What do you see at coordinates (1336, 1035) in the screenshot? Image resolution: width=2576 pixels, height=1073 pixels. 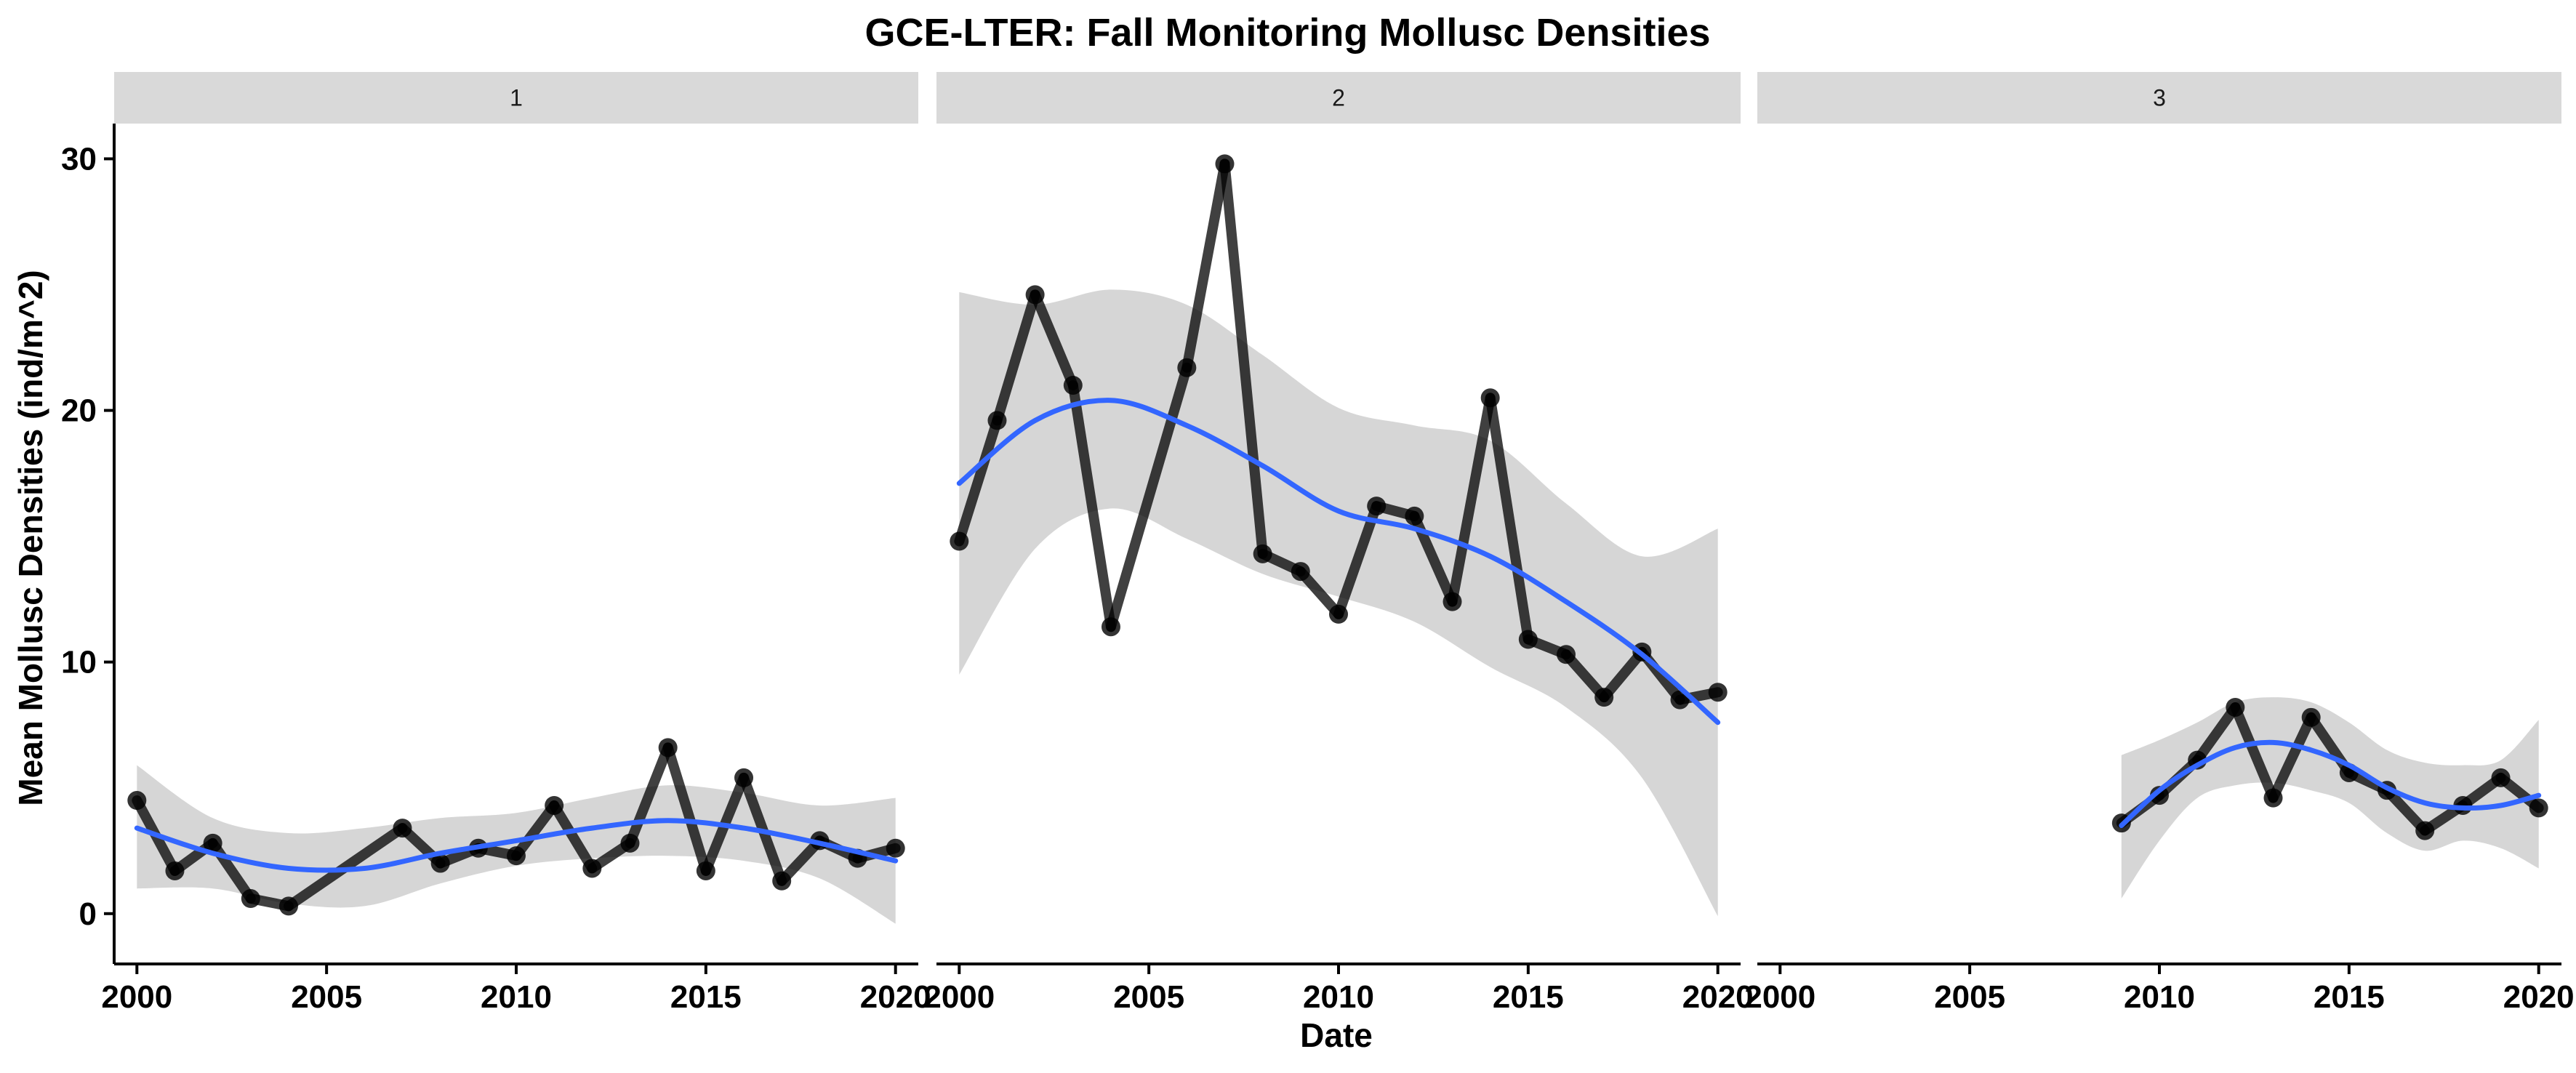 I see `x-axis-title: Date` at bounding box center [1336, 1035].